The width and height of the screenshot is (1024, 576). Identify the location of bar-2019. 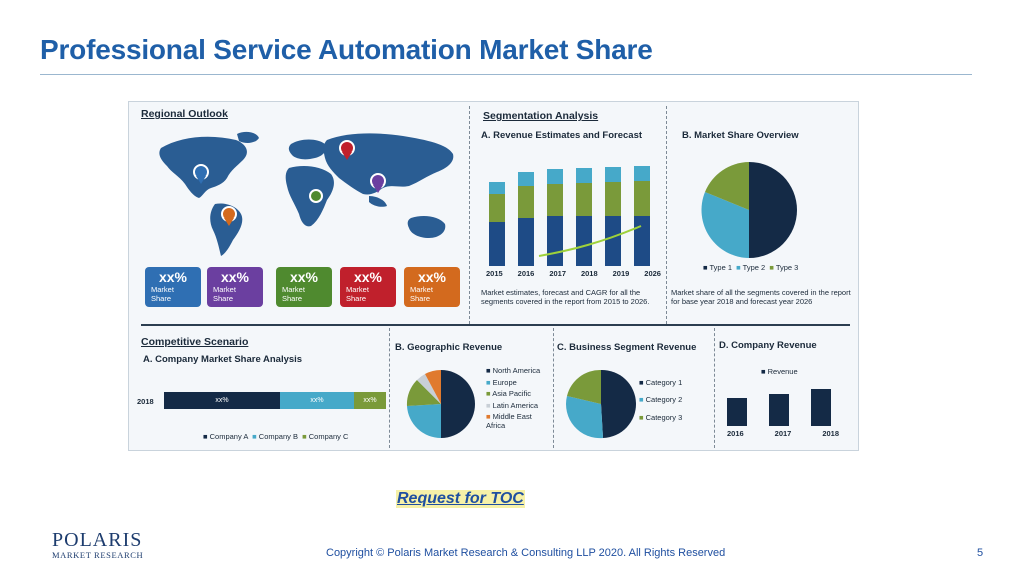
(613, 216).